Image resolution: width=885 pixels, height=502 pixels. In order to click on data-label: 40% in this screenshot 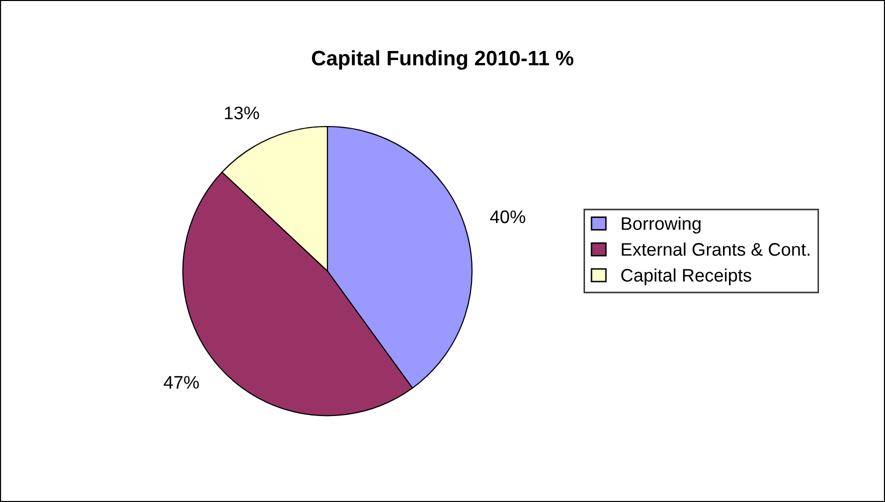, I will do `click(508, 217)`.